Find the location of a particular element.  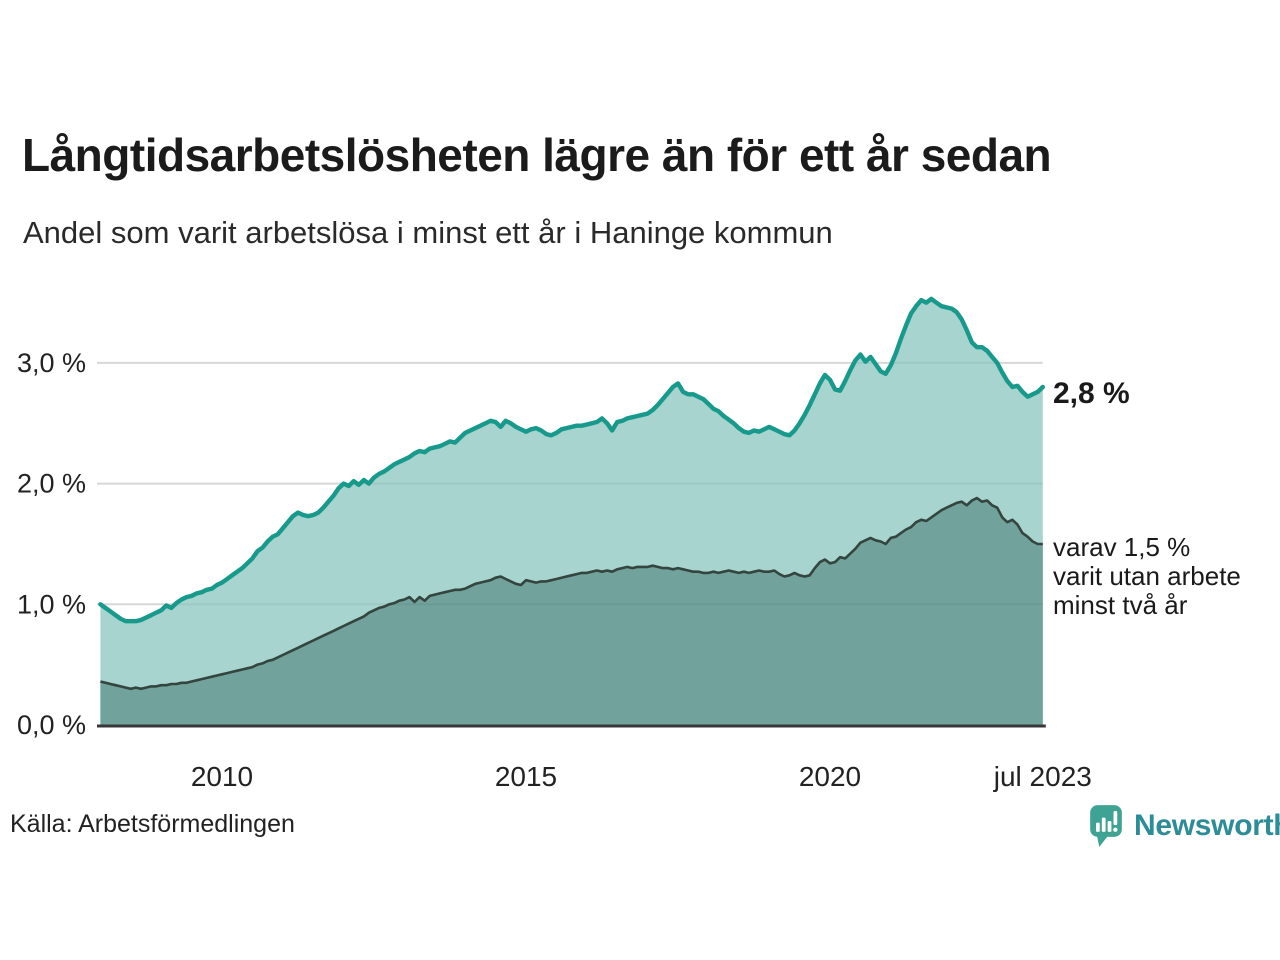

source-credit: Källa: Arbetsförmedlingen is located at coordinates (152, 824).